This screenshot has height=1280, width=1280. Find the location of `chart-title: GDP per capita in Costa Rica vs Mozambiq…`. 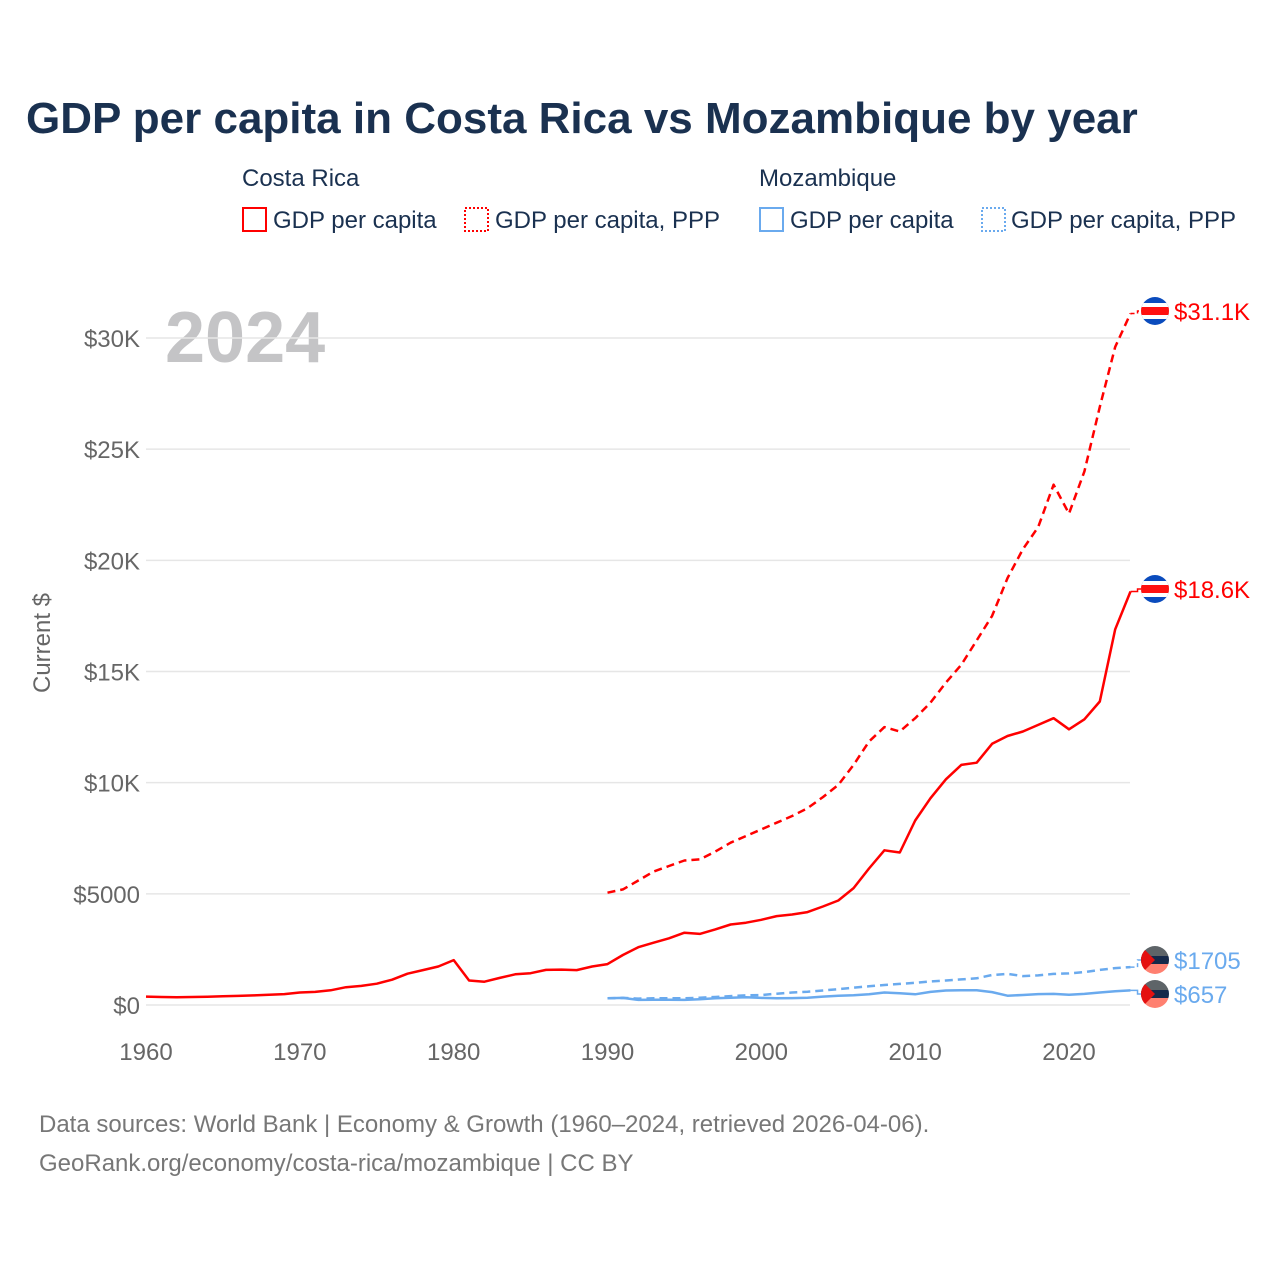

chart-title: GDP per capita in Costa Rica vs Mozambiq… is located at coordinates (582, 118).